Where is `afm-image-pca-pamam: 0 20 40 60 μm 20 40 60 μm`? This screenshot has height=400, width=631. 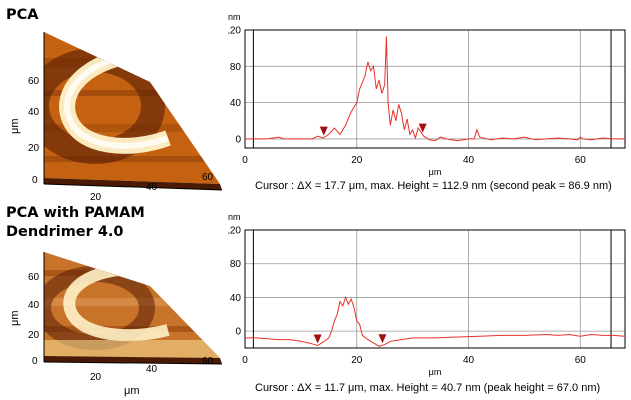
afm-image-pca-pamam: 0 20 40 60 μm 20 40 60 μm is located at coordinates (116, 324).